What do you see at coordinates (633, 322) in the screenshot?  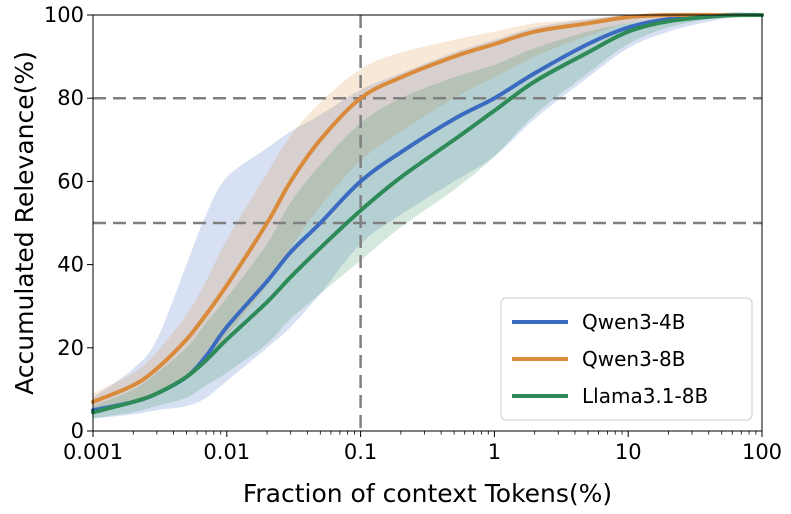 I see `legend-label-1: Qwen3-4B` at bounding box center [633, 322].